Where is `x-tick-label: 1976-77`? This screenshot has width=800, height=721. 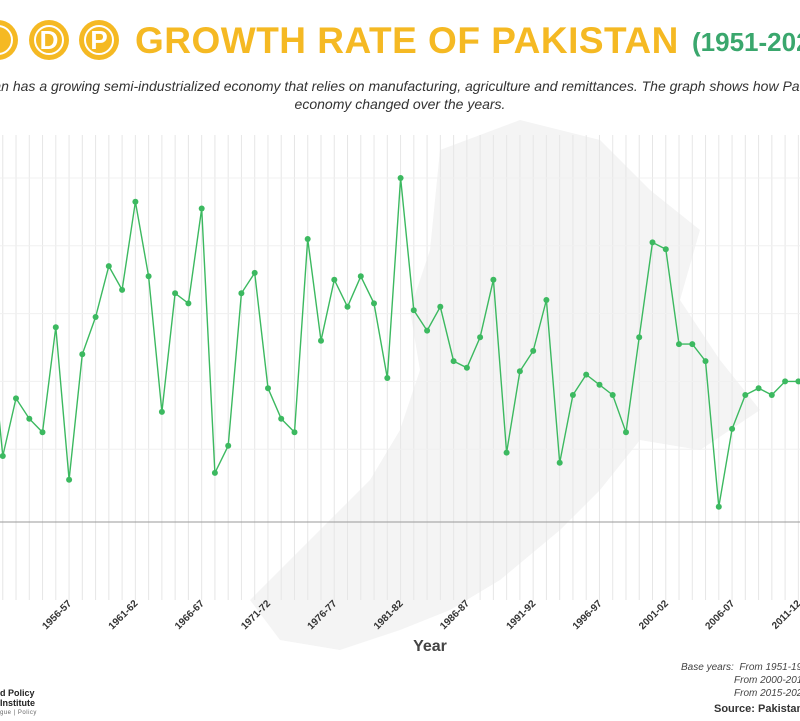
x-tick-label: 1976-77 is located at coordinates (323, 615).